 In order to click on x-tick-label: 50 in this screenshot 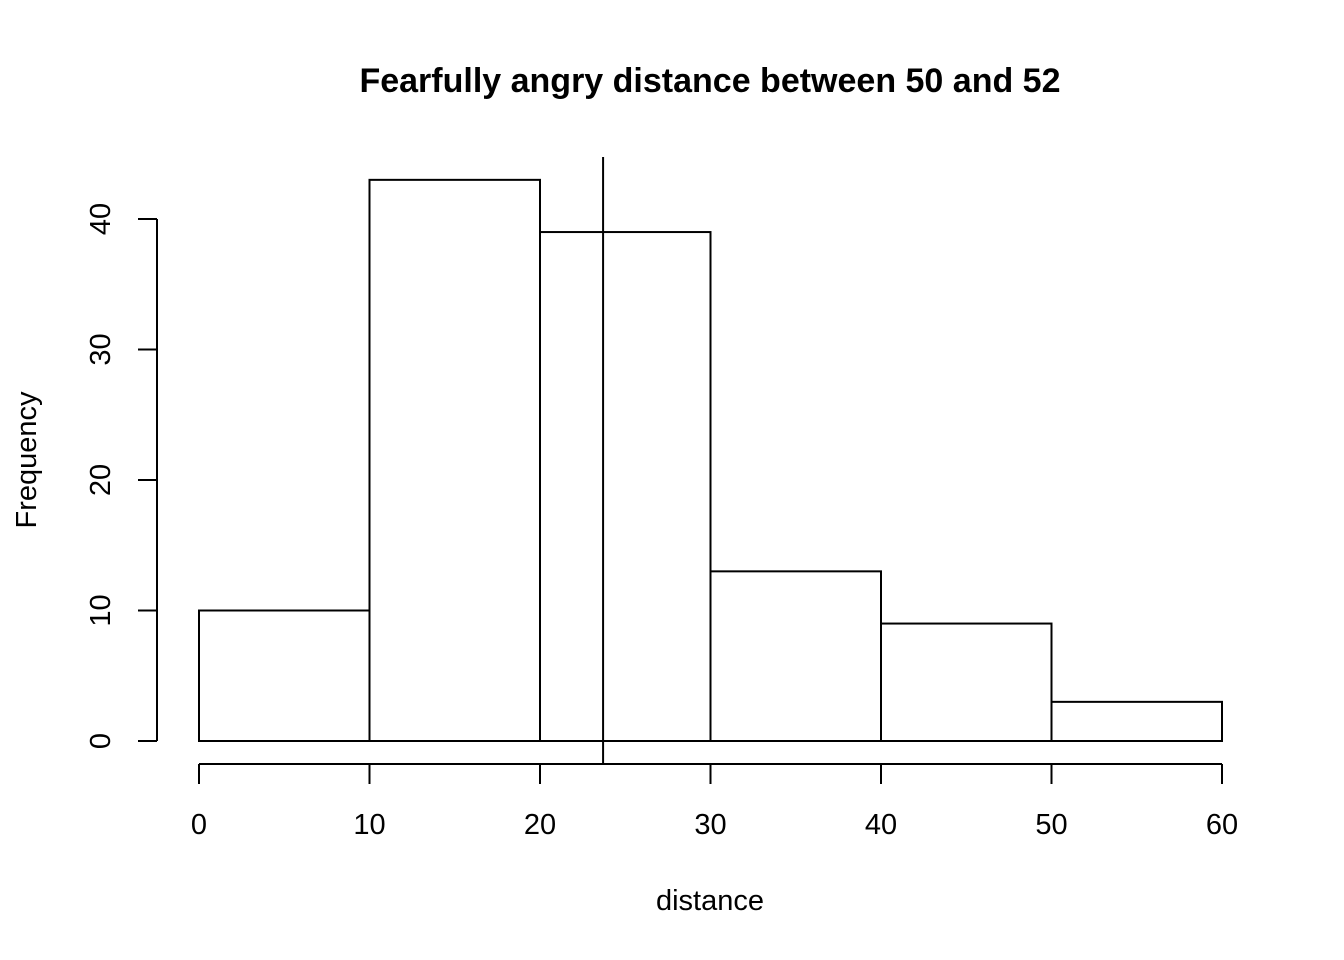, I will do `click(1051, 825)`.